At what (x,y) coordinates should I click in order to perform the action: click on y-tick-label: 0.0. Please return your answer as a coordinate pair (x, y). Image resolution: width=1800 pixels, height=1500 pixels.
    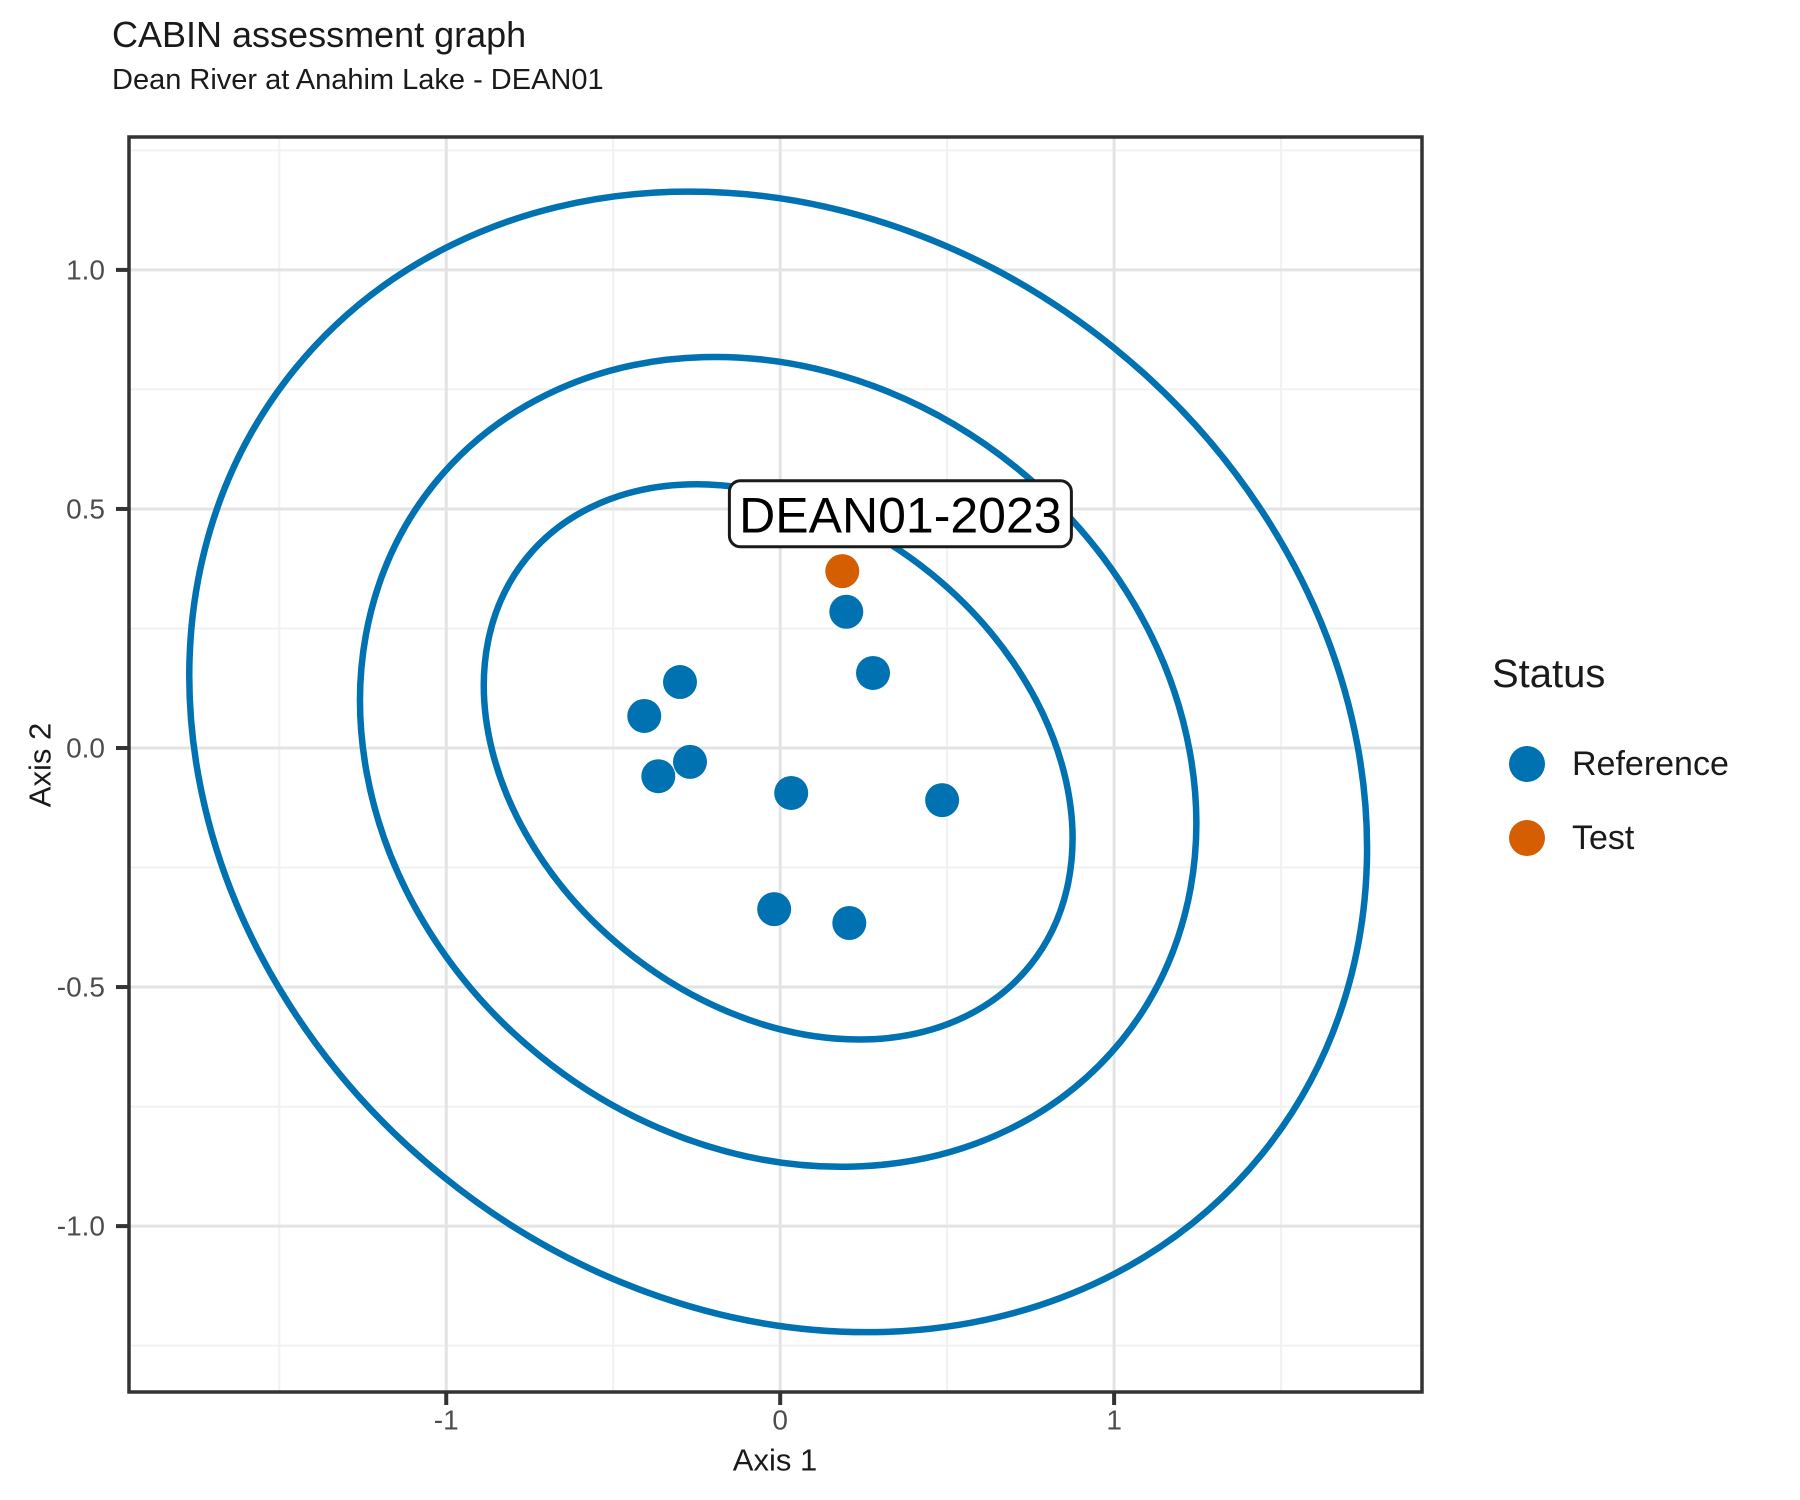
    Looking at the image, I should click on (85, 748).